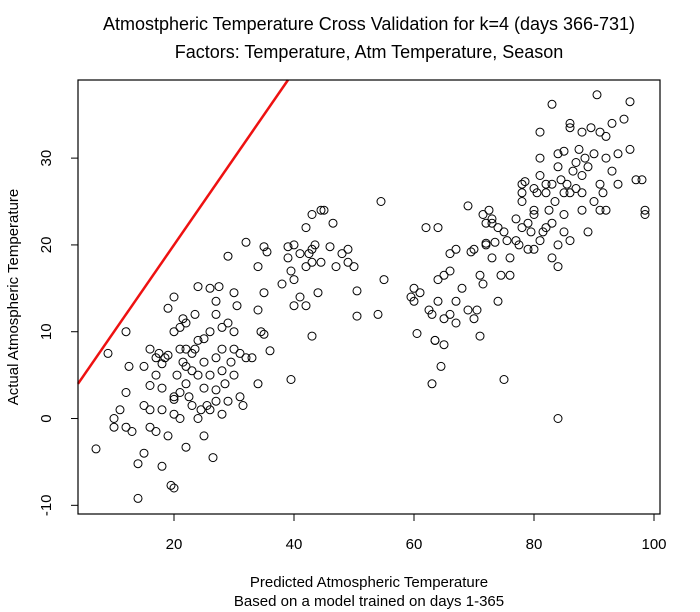  What do you see at coordinates (174, 544) in the screenshot?
I see `x-tick-label: 20` at bounding box center [174, 544].